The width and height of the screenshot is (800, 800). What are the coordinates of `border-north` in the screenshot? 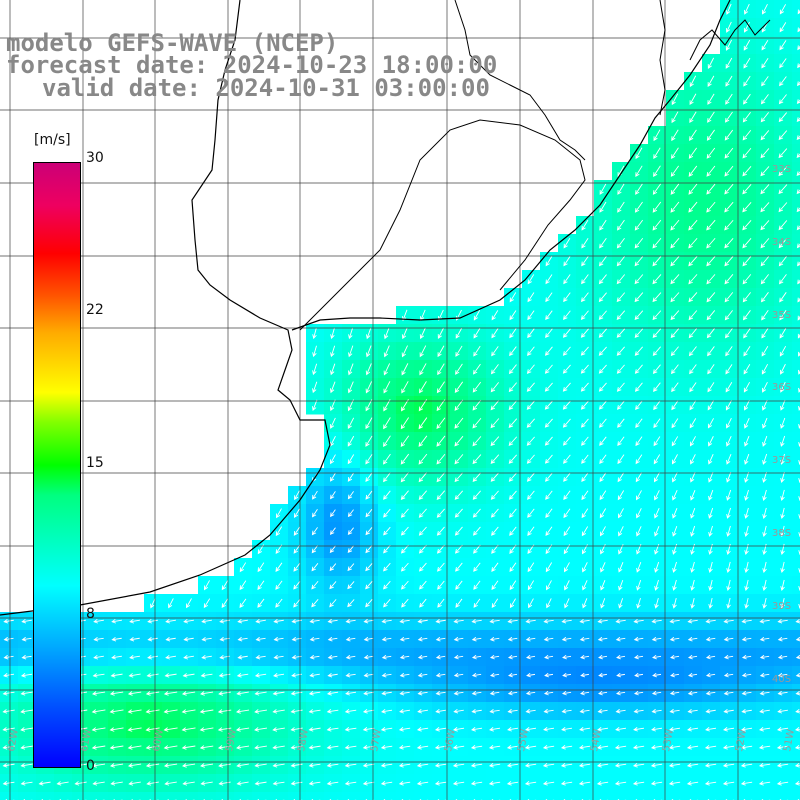 It's located at (560, 80).